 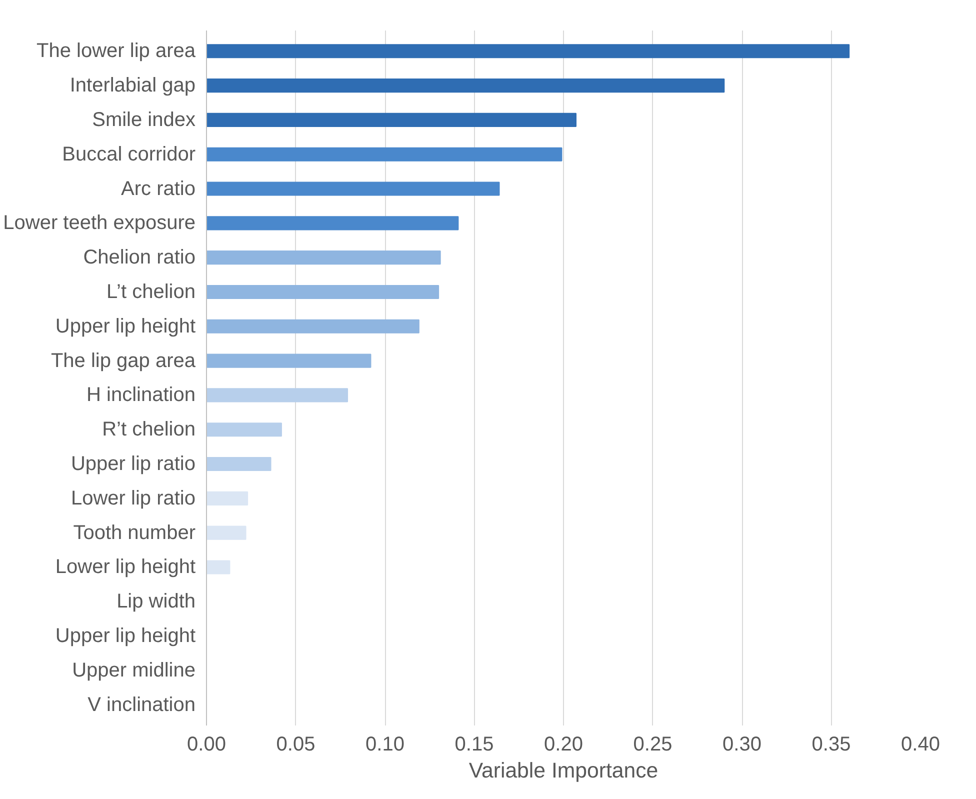 I want to click on y-tick-label: The lower lip area, so click(x=116, y=51).